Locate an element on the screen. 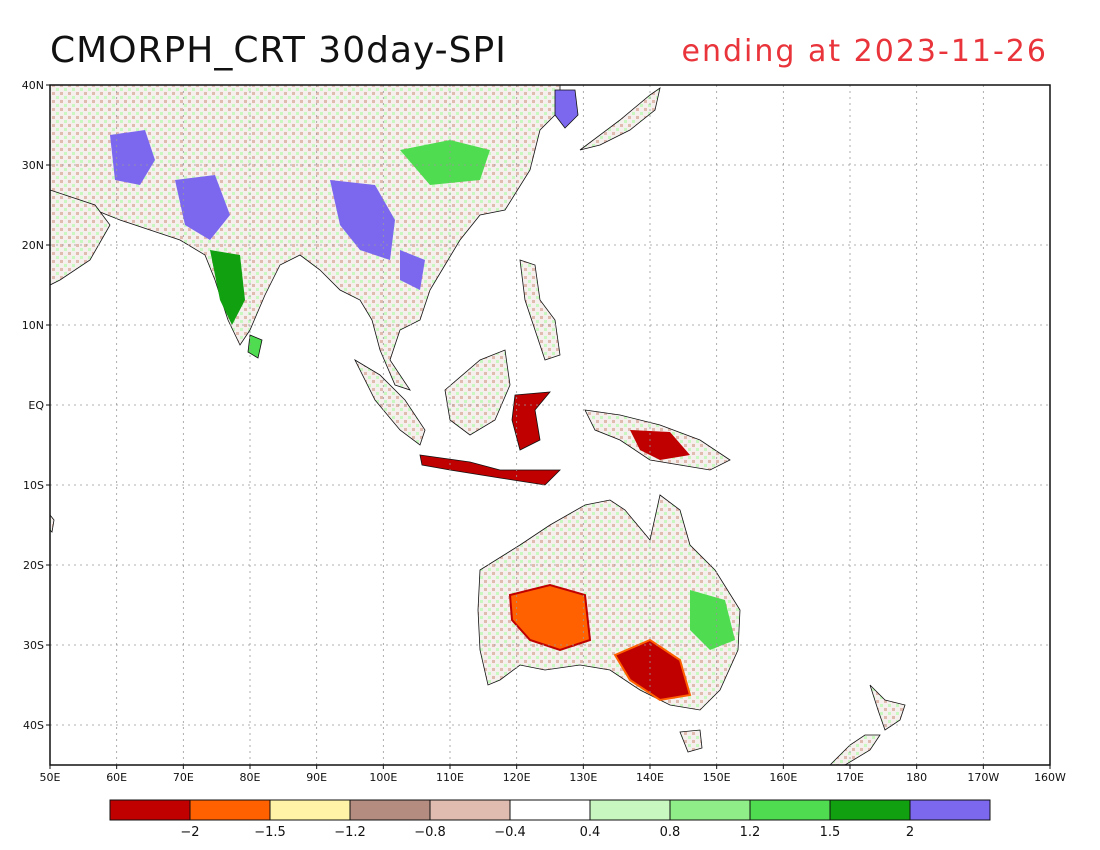  lon-tick-label: 90E is located at coordinates (316, 777).